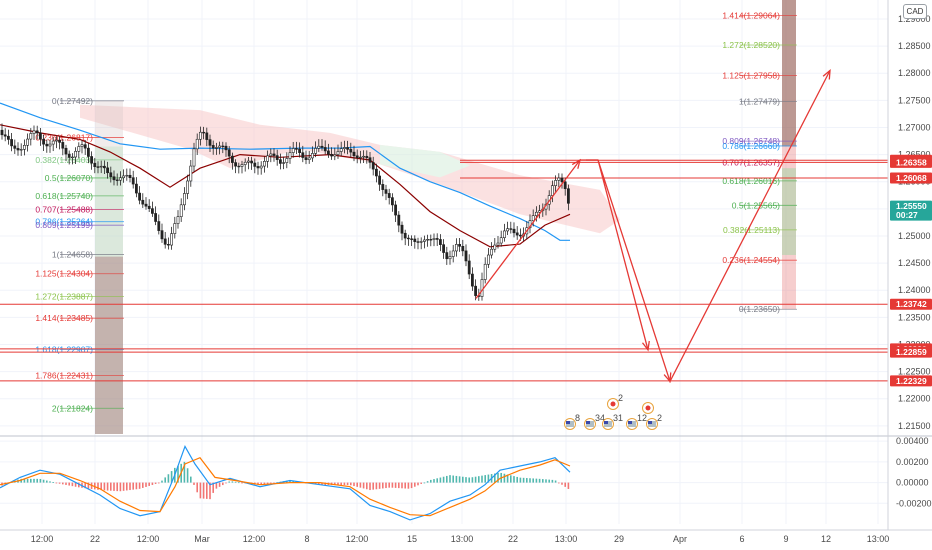 This screenshot has width=932, height=550. I want to click on us-flag-icon: 34, so click(594, 421).